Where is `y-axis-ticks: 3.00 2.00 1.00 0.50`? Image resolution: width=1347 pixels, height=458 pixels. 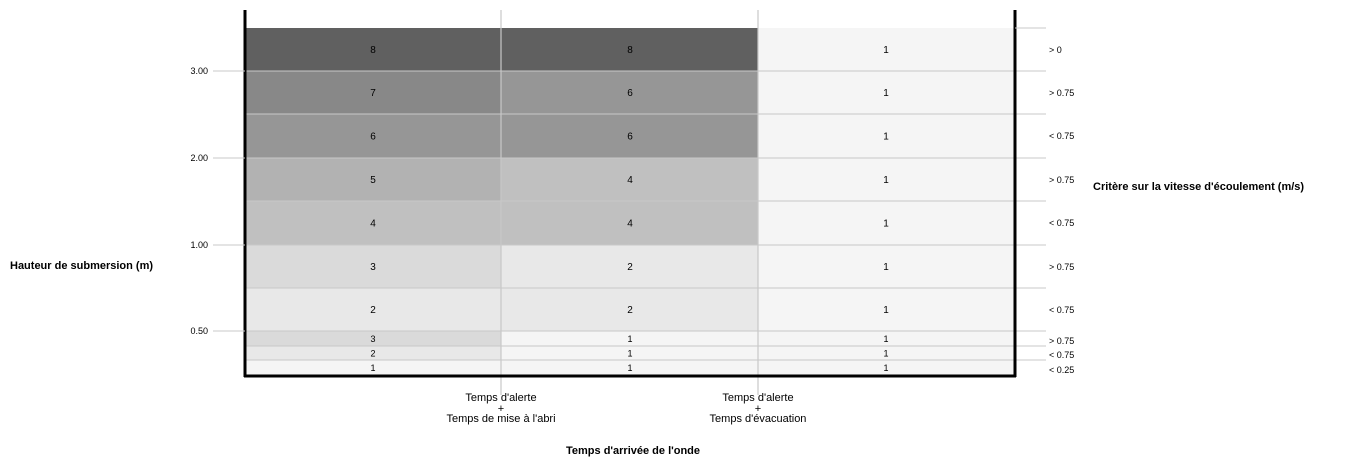 y-axis-ticks: 3.00 2.00 1.00 0.50 is located at coordinates (217, 201).